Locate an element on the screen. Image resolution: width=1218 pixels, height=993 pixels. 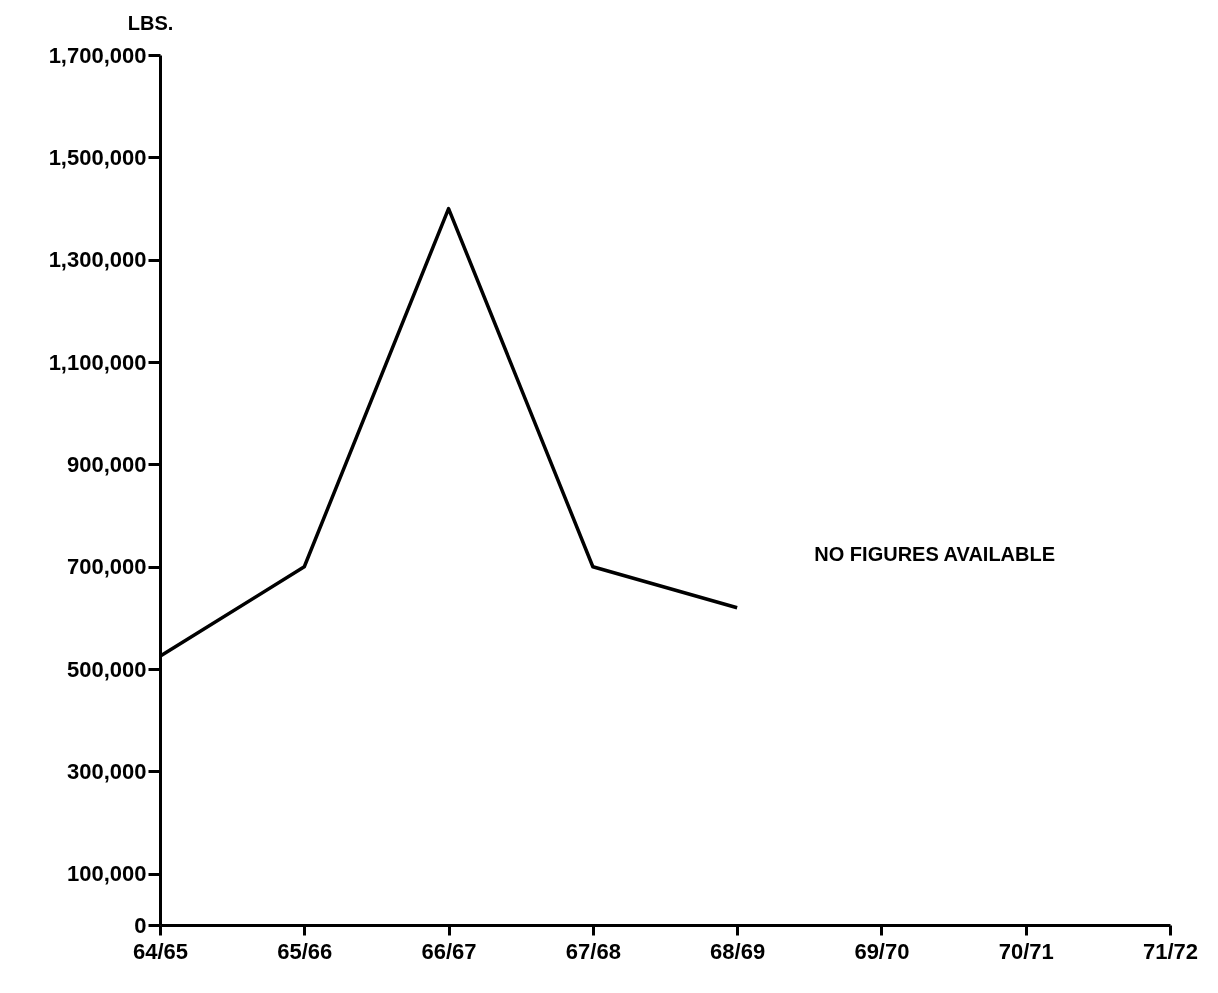
y-tick-label: 300,000 is located at coordinates (106, 771).